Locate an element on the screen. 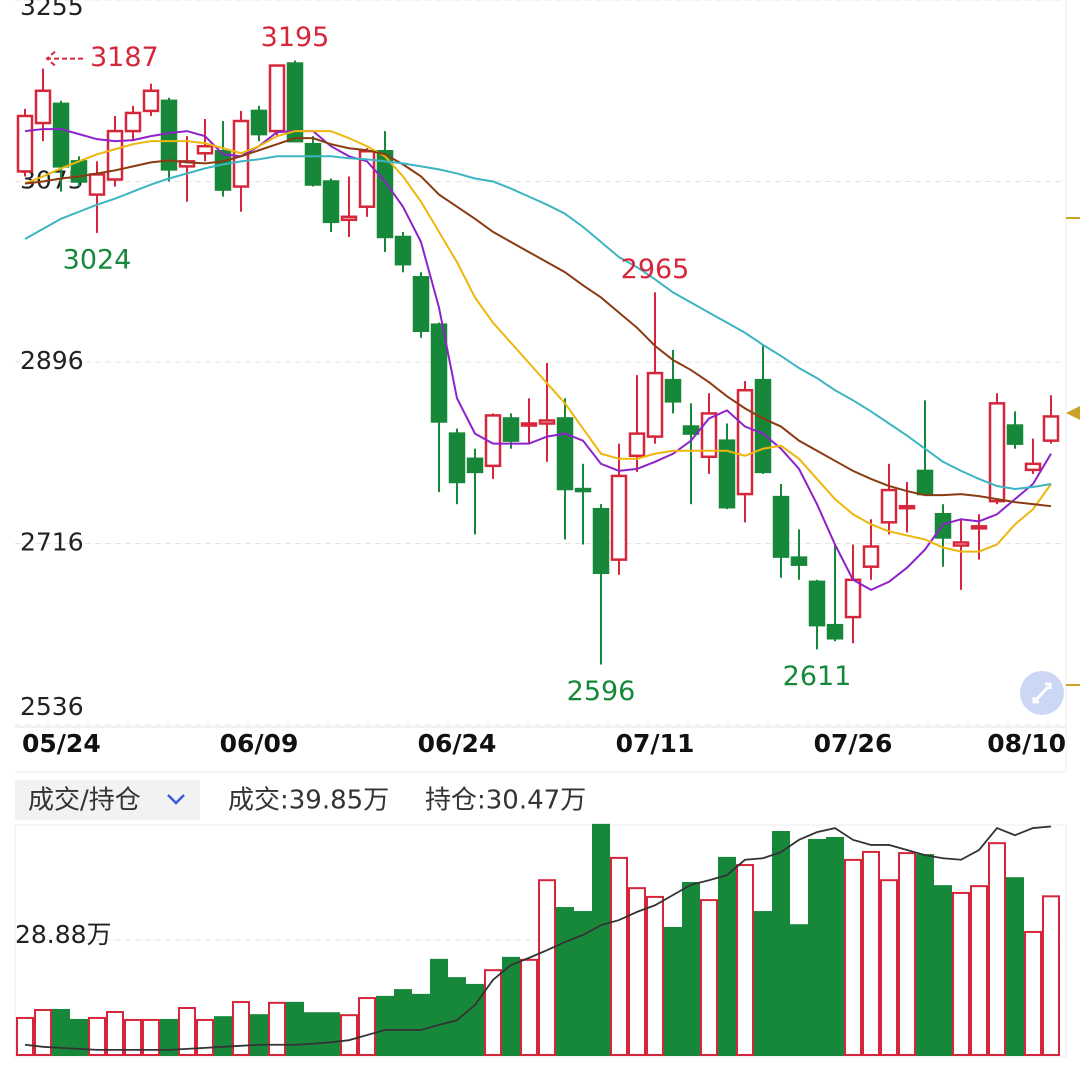  x-tick-label: 07/26 is located at coordinates (853, 743).